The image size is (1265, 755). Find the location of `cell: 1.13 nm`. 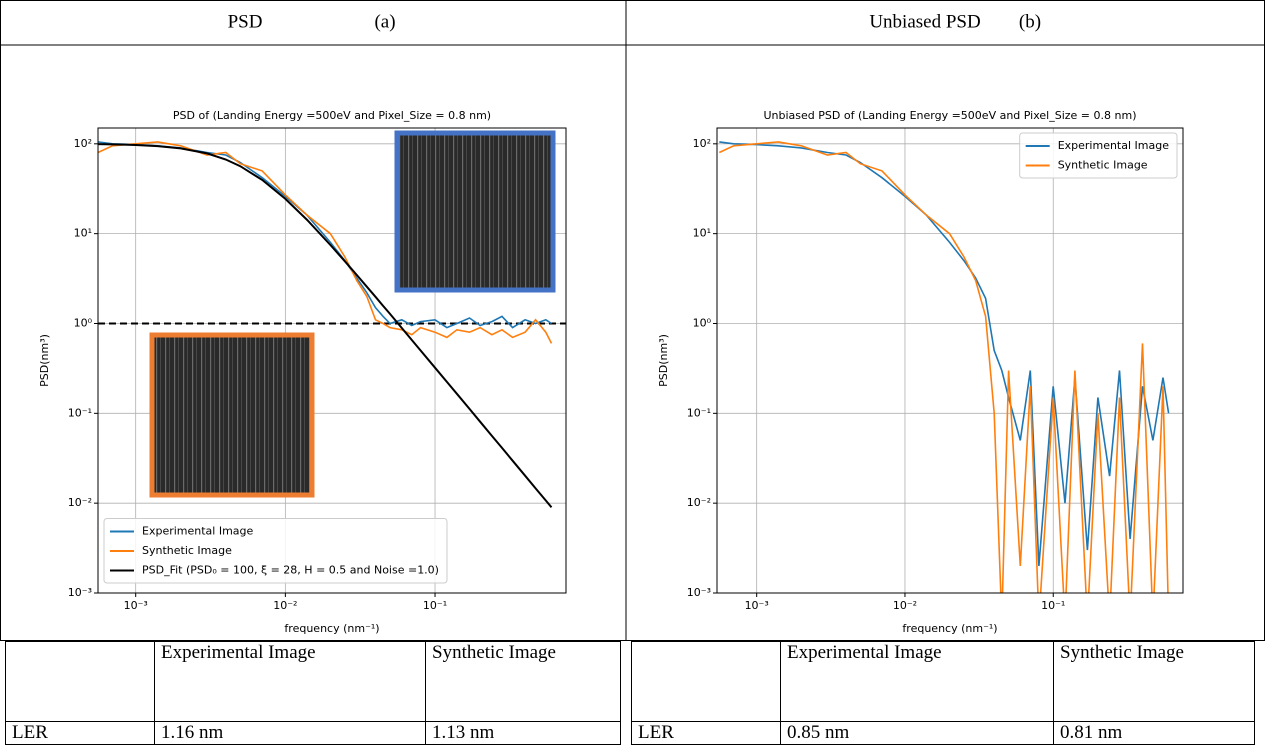

cell: 1.13 nm is located at coordinates (523, 733).